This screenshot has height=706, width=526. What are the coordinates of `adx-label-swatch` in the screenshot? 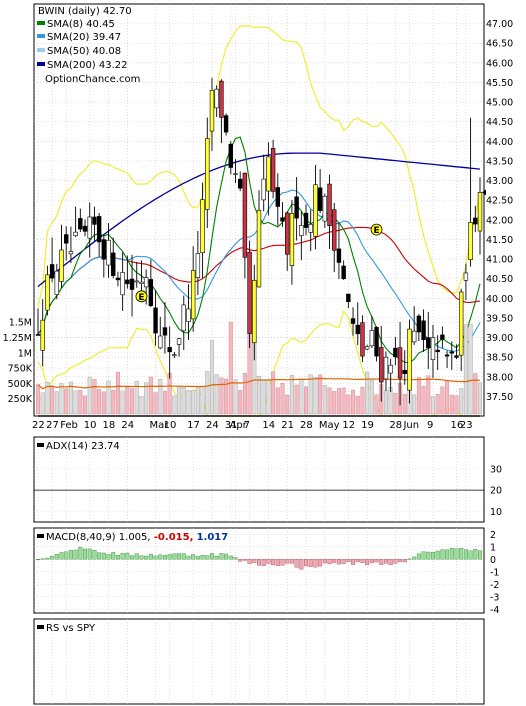 It's located at (40, 445).